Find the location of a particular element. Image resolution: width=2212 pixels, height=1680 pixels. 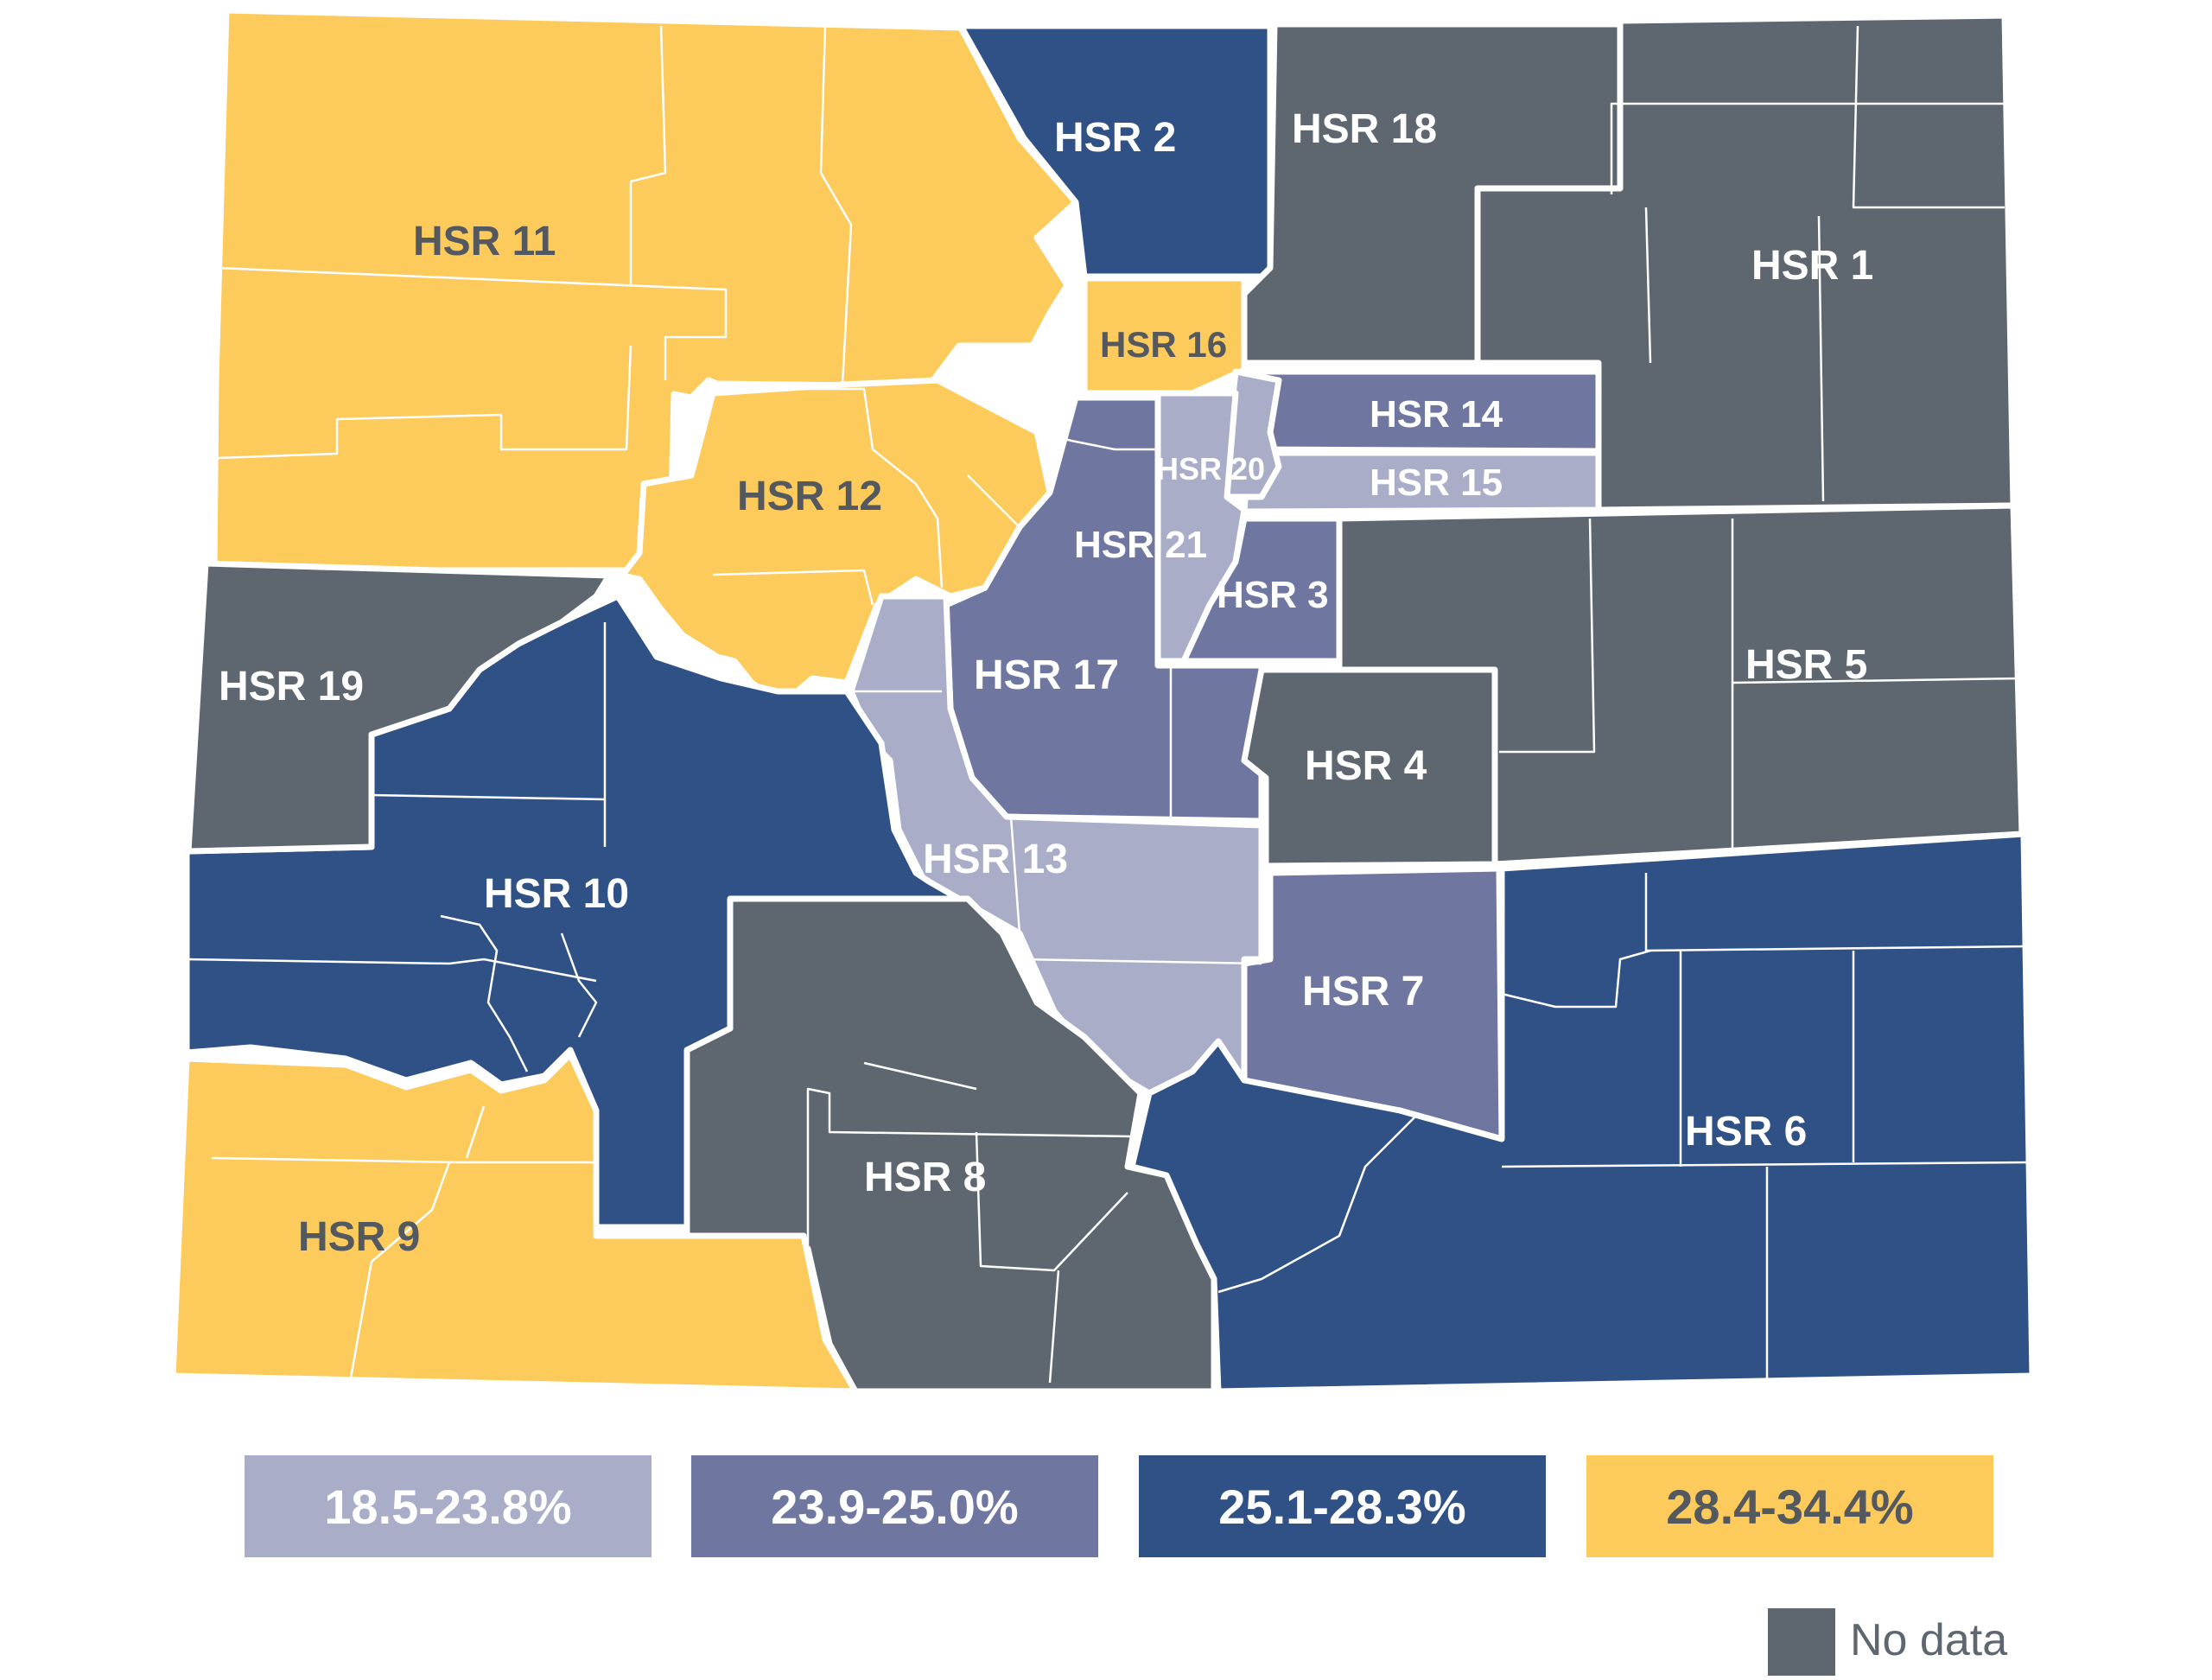

label-hsr-15: HSR 15 is located at coordinates (1436, 483).